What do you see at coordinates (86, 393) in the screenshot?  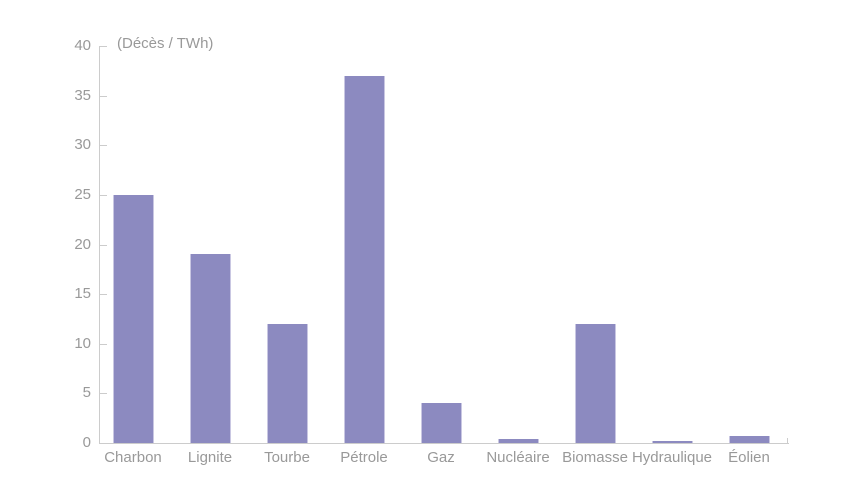 I see `y-axis-tick-label: 5` at bounding box center [86, 393].